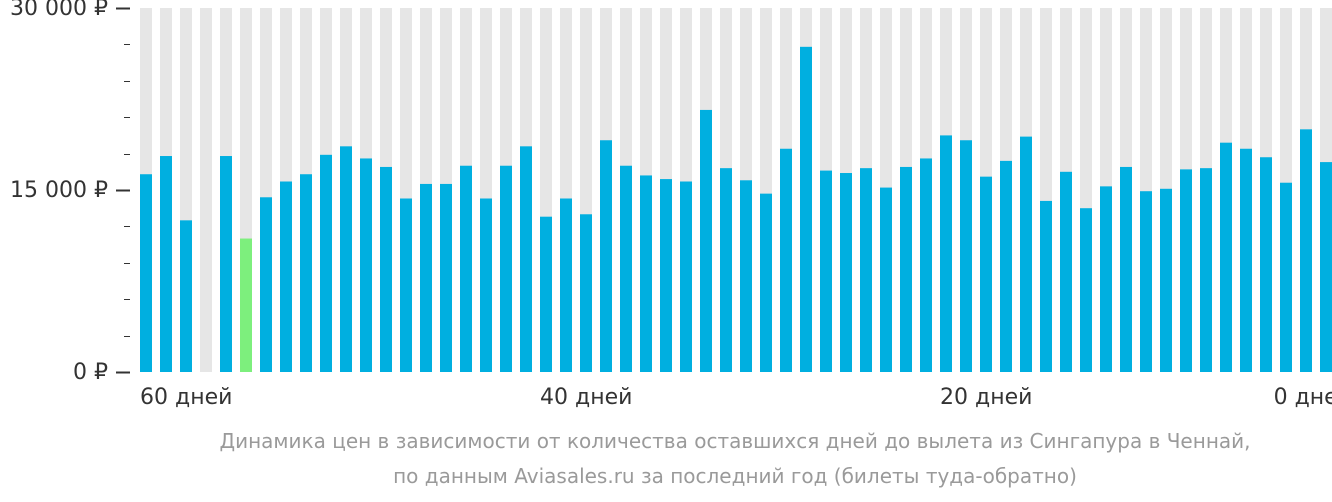  What do you see at coordinates (246, 305) in the screenshot?
I see `bar-min-price` at bounding box center [246, 305].